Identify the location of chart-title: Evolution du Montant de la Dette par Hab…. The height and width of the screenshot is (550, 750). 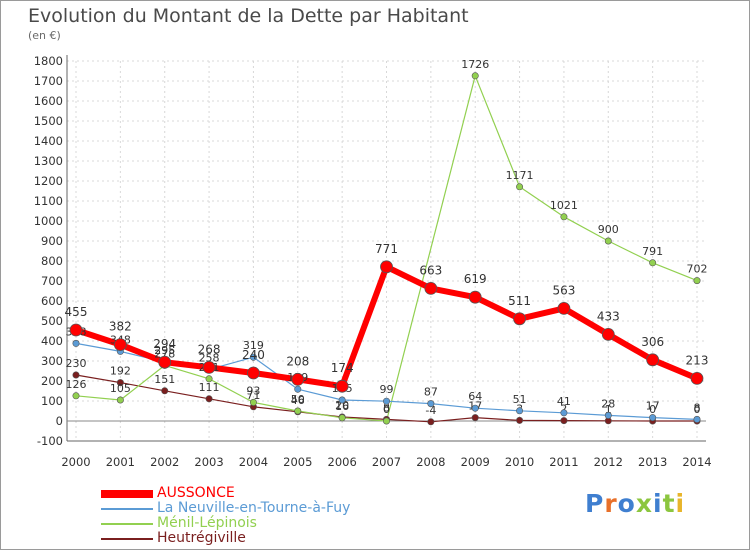
(248, 16).